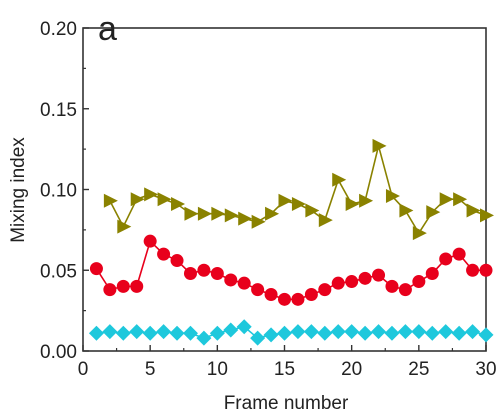 This screenshot has height=416, width=501. Describe the element at coordinates (150, 369) in the screenshot. I see `x-tick-label: 5` at that location.